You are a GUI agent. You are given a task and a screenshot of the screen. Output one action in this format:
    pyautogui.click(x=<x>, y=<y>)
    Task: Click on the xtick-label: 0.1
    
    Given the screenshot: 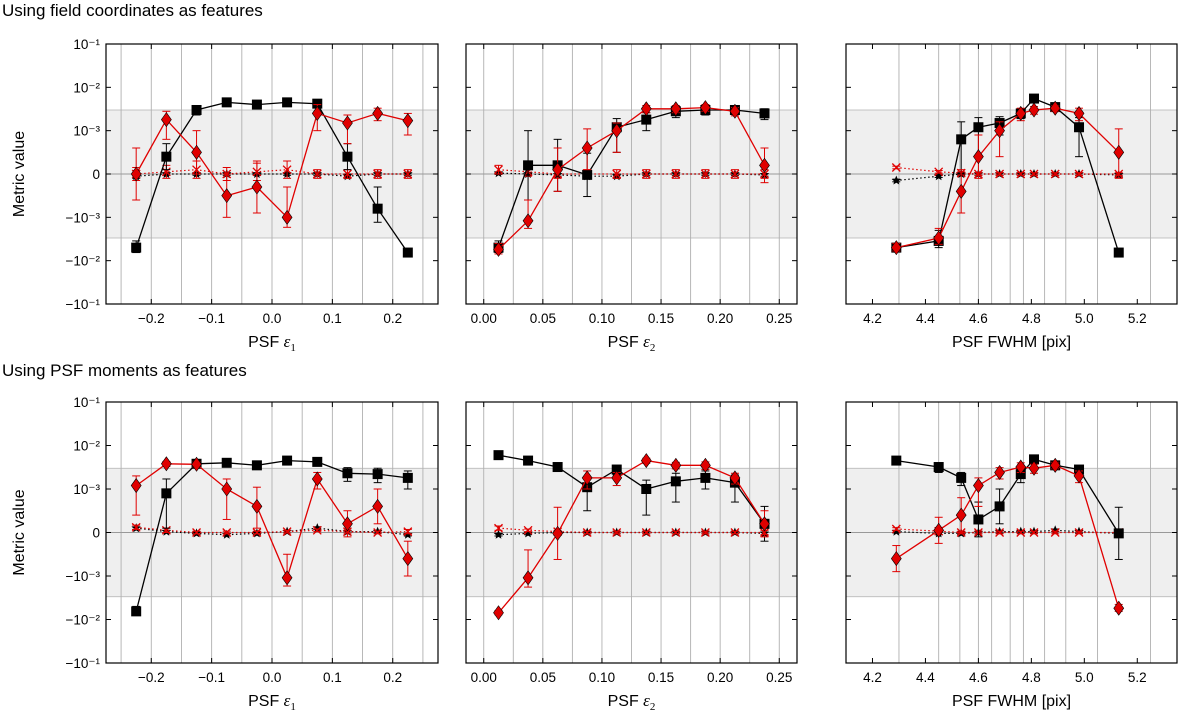 What is the action you would take?
    pyautogui.click(x=332, y=318)
    